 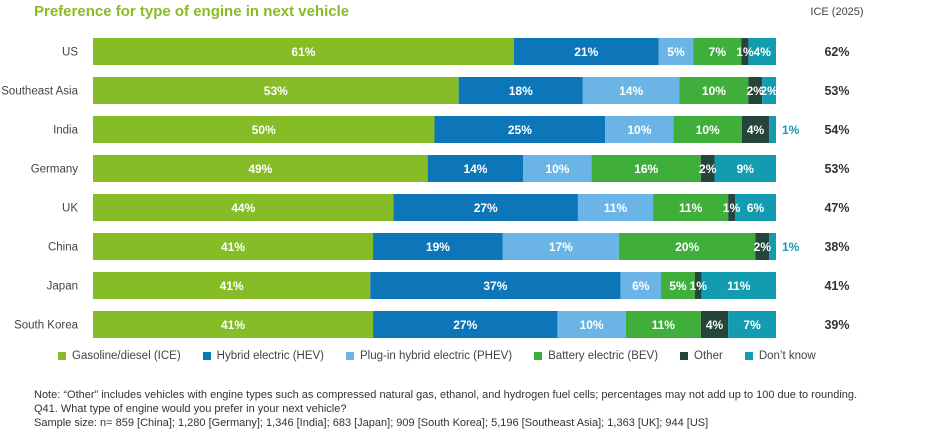 I want to click on data-label-uk-other: 1%, so click(x=732, y=208).